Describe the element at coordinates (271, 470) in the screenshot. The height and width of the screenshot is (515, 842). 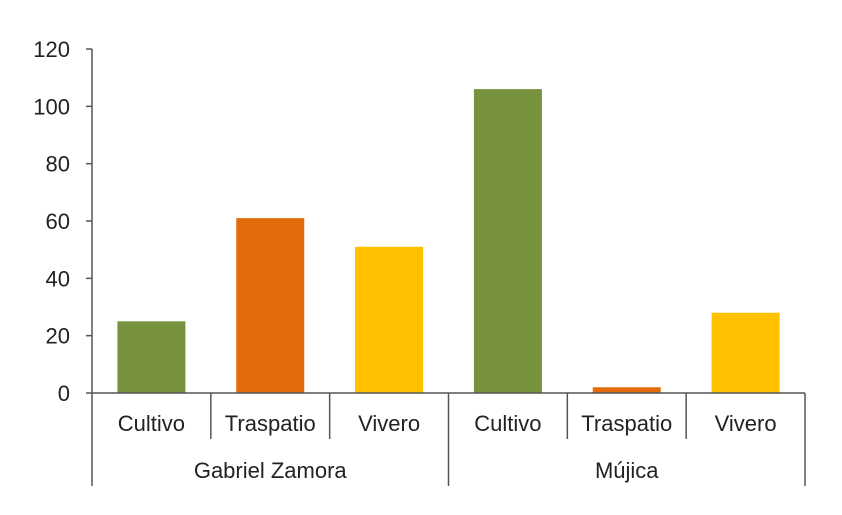
I see `group-label: Gabriel Zamora` at that location.